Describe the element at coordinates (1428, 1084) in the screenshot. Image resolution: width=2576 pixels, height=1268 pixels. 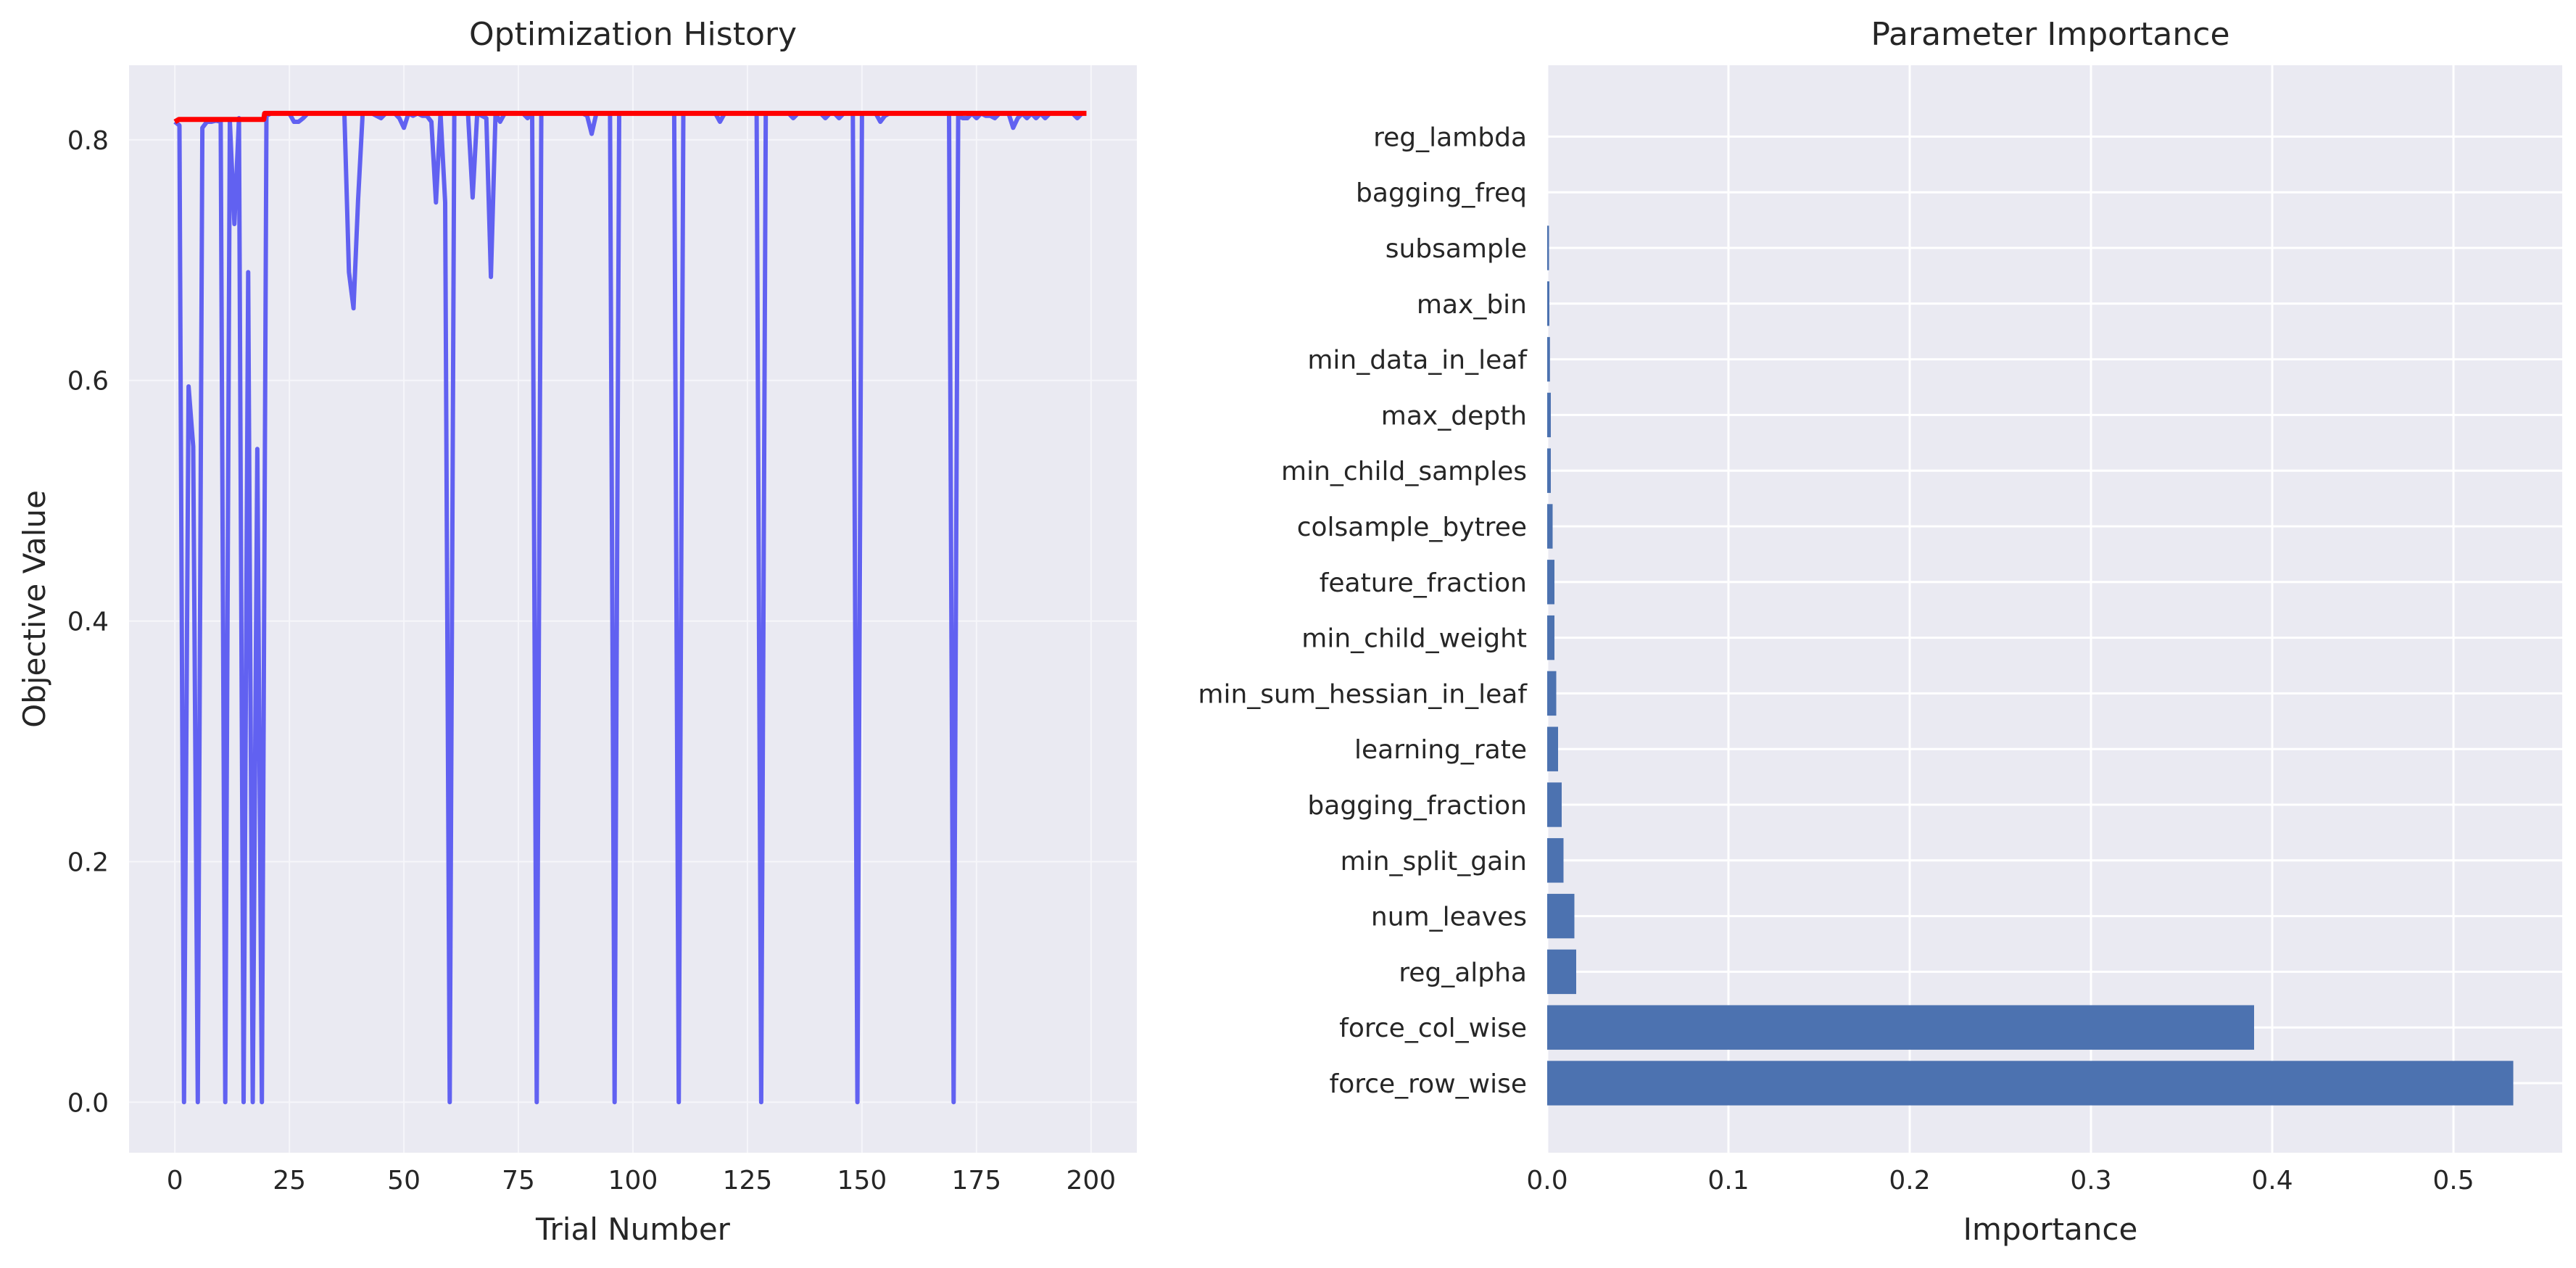
I see `category-label: force_row_wise` at that location.